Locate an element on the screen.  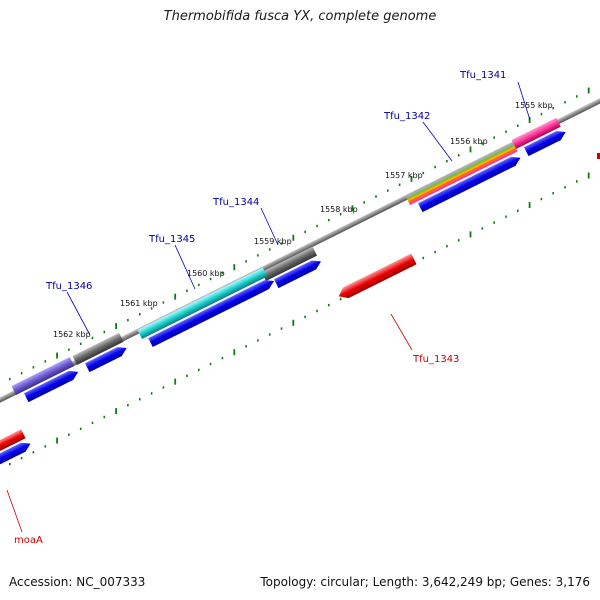
label-tfu-1345: Tfu_1345 is located at coordinates (171, 239).